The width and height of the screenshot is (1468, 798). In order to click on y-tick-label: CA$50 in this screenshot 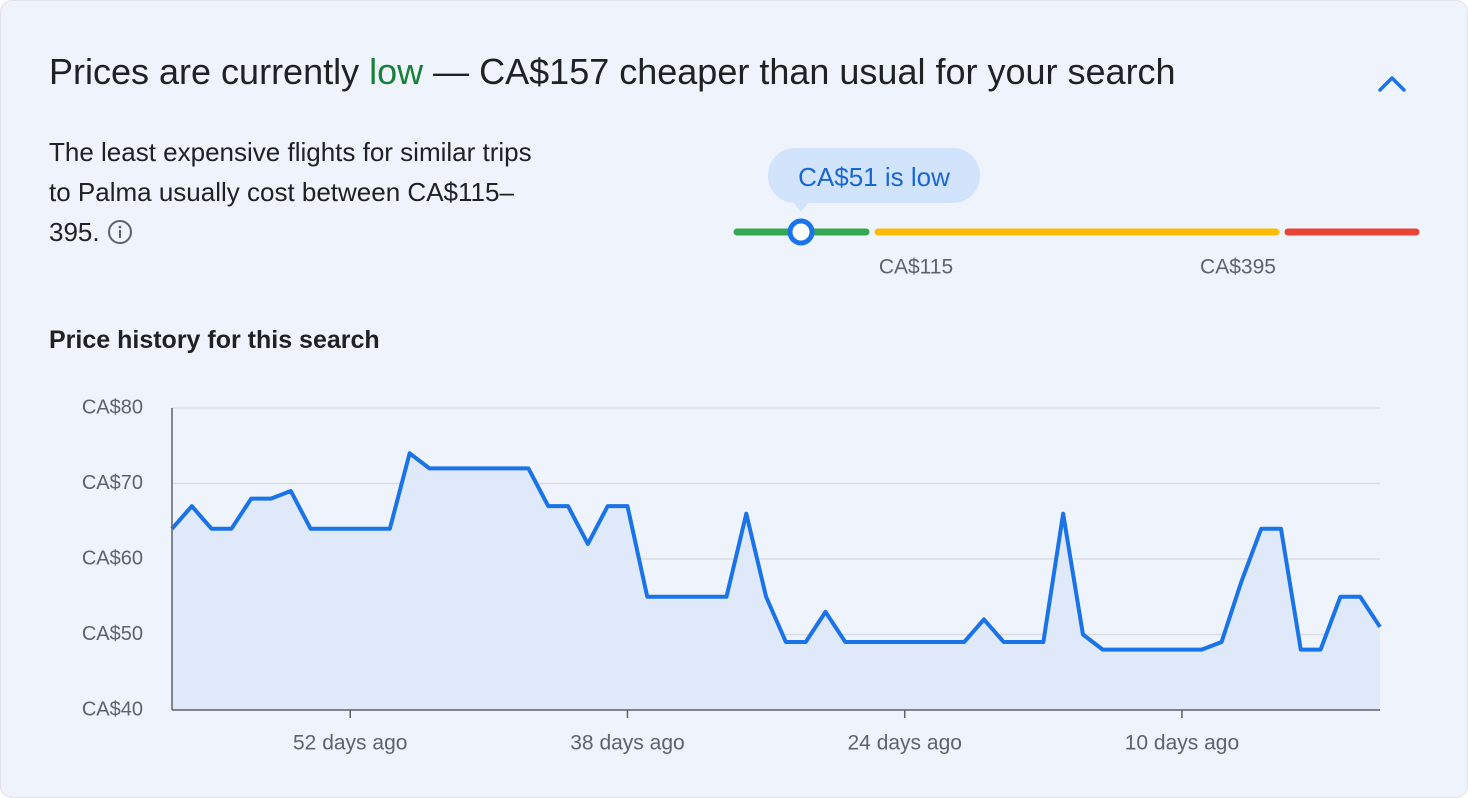, I will do `click(112, 634)`.